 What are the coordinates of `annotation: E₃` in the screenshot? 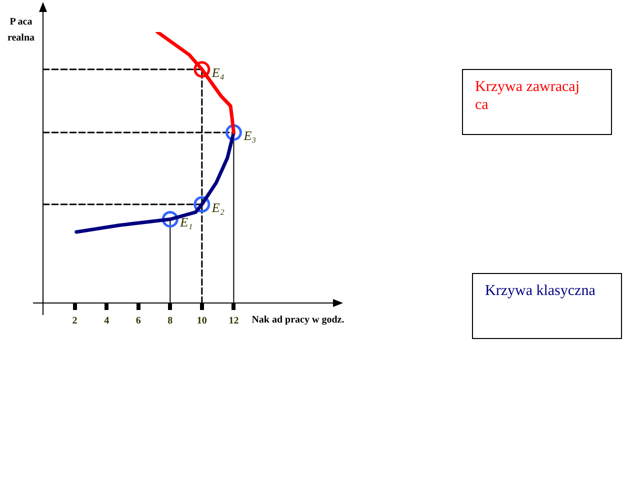 It's located at (249, 135).